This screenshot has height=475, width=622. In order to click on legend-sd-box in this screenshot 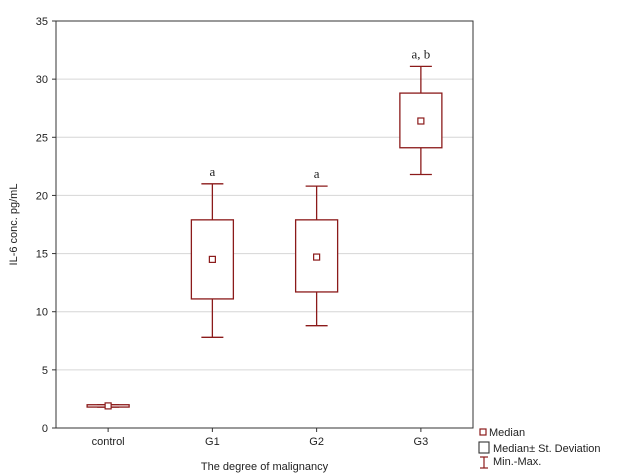, I will do `click(484, 447)`.